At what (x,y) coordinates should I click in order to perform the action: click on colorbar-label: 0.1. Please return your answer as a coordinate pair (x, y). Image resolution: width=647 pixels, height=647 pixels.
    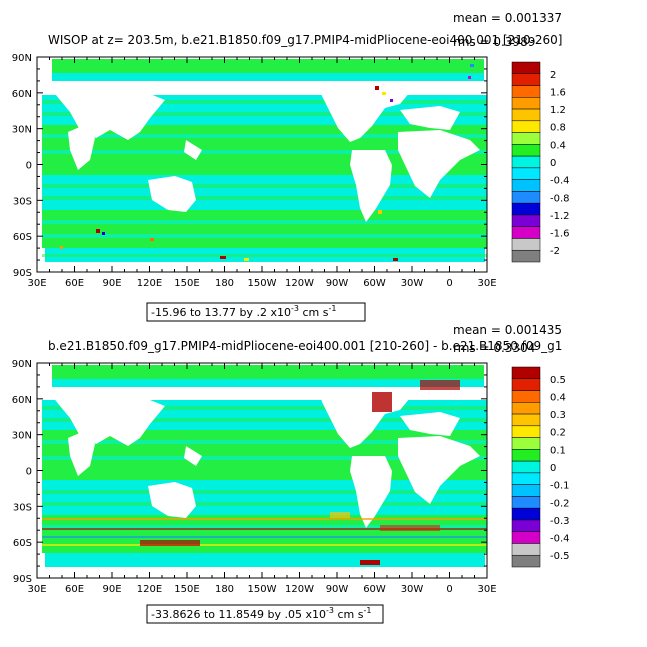
    Looking at the image, I should click on (558, 450).